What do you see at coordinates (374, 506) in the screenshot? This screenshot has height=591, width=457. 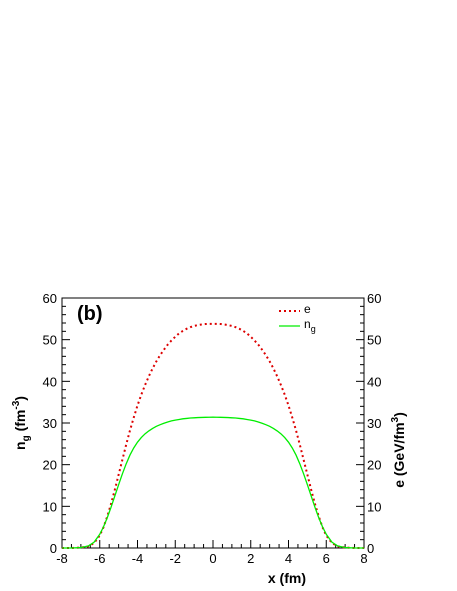 I see `y-tick-label-right: 10` at bounding box center [374, 506].